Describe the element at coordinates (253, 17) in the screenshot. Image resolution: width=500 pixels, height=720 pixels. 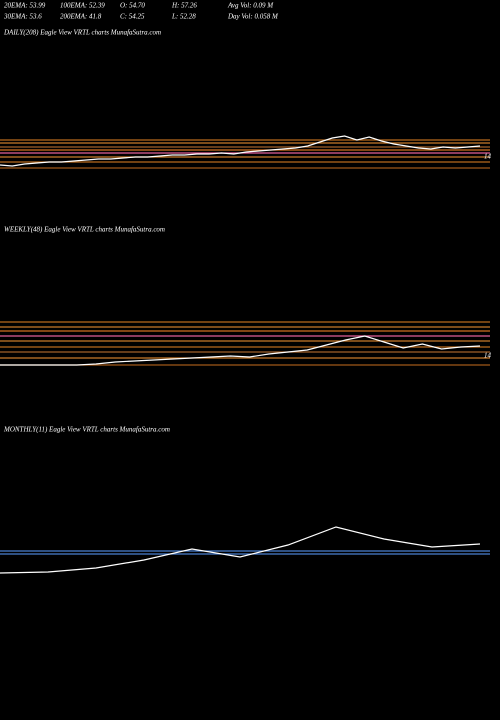
I see `stat: Day Vol: 0.058 M` at that location.